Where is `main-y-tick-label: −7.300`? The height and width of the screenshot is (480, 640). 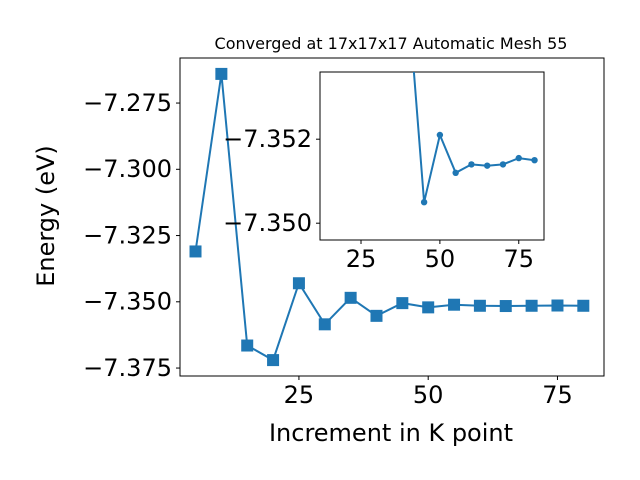 main-y-tick-label: −7.300 is located at coordinates (127, 169).